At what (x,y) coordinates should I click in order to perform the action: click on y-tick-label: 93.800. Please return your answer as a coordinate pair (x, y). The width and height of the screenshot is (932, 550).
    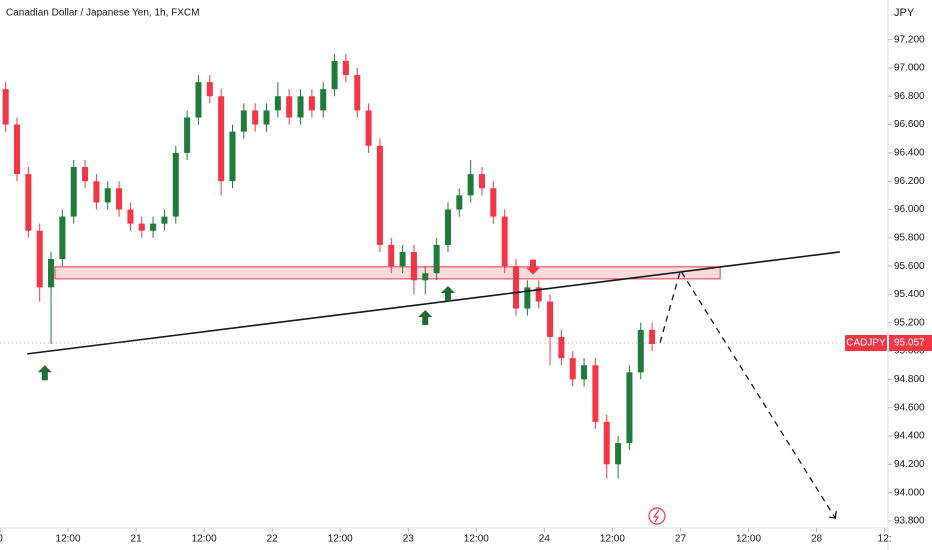
    Looking at the image, I should click on (909, 521).